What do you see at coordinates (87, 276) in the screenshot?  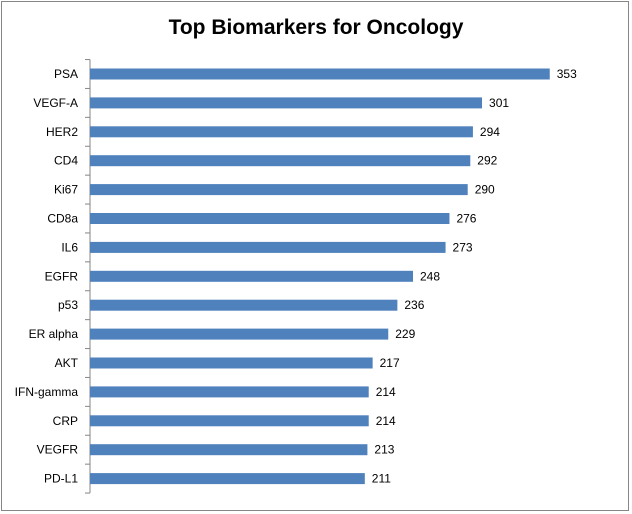 I see `category-ticks` at bounding box center [87, 276].